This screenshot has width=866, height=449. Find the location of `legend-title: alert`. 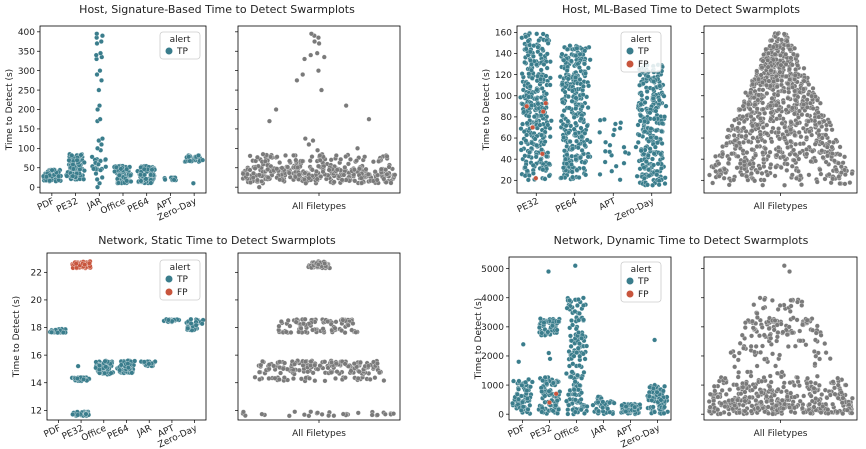

legend-title: alert is located at coordinates (641, 40).